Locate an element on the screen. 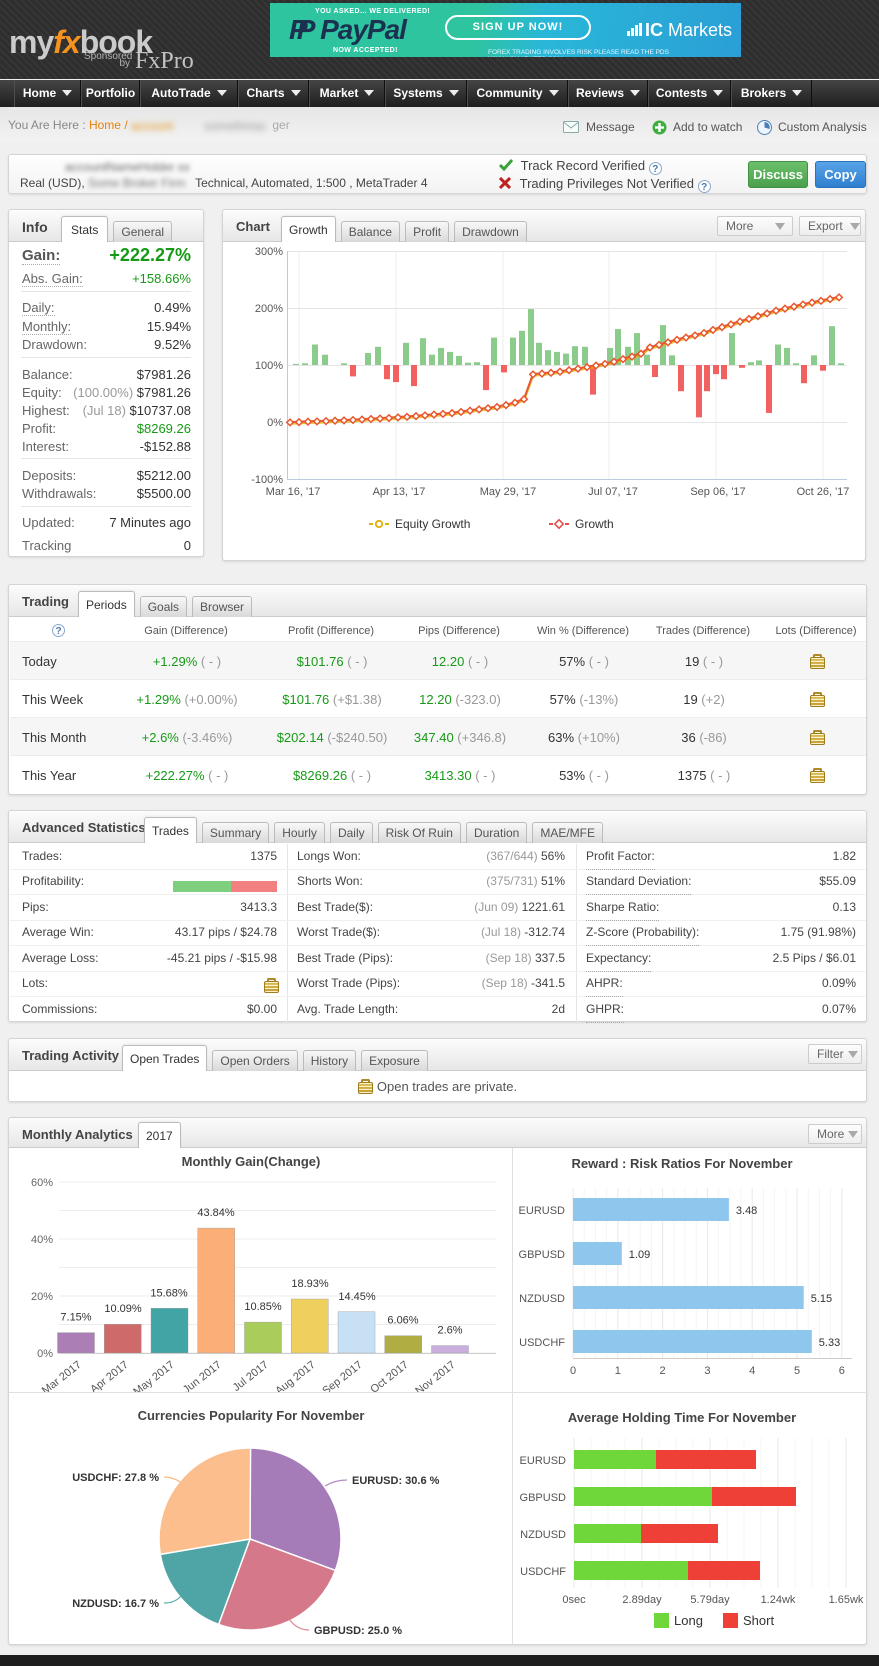 The width and height of the screenshot is (879, 1666). svg-text: USDCHF: 27.8 % is located at coordinates (115, 1478).